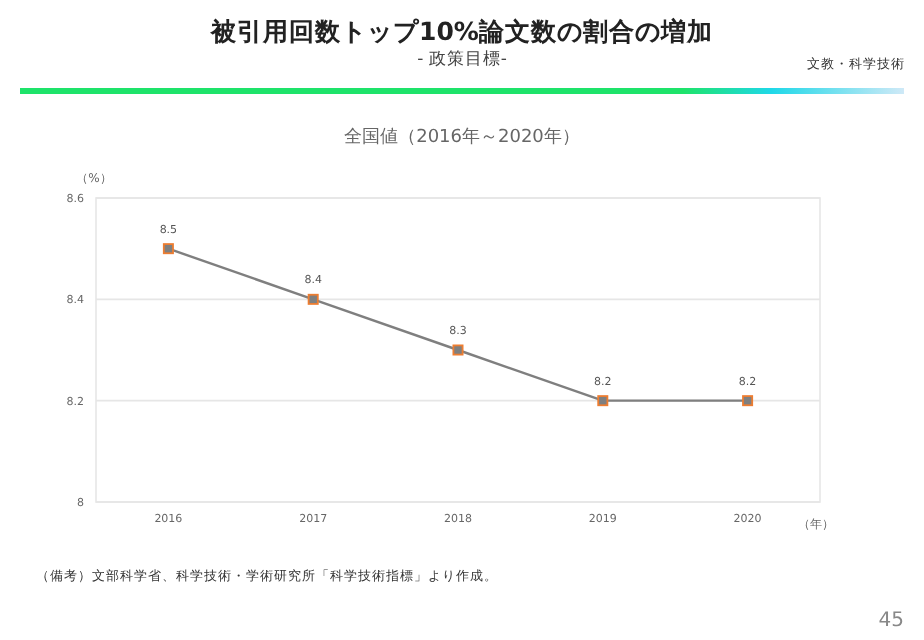  What do you see at coordinates (891, 621) in the screenshot?
I see `text: 45` at bounding box center [891, 621].